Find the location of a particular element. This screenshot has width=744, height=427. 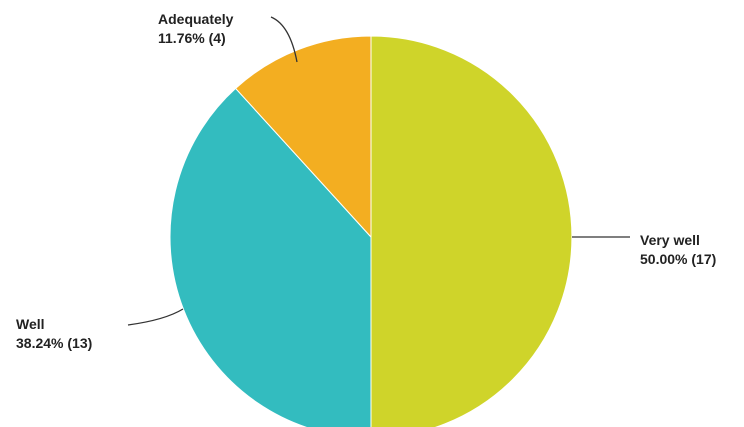

label-adequately-value: 11.76% (4) is located at coordinates (192, 38).